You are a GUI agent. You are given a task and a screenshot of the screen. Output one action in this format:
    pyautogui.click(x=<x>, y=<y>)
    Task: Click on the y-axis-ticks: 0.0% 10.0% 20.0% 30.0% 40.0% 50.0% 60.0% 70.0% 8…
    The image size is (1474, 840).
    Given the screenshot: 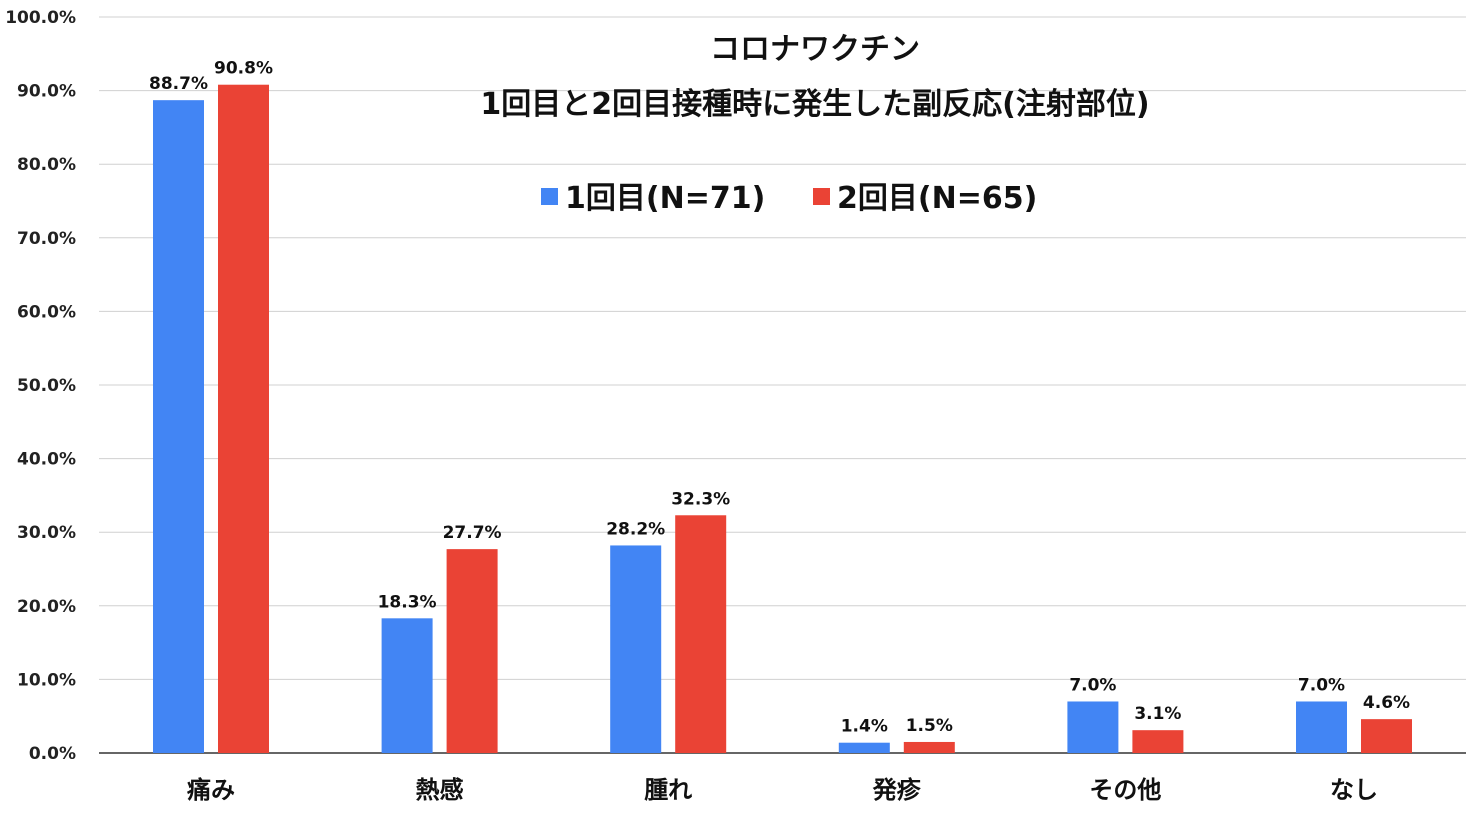 What is the action you would take?
    pyautogui.click(x=40, y=386)
    